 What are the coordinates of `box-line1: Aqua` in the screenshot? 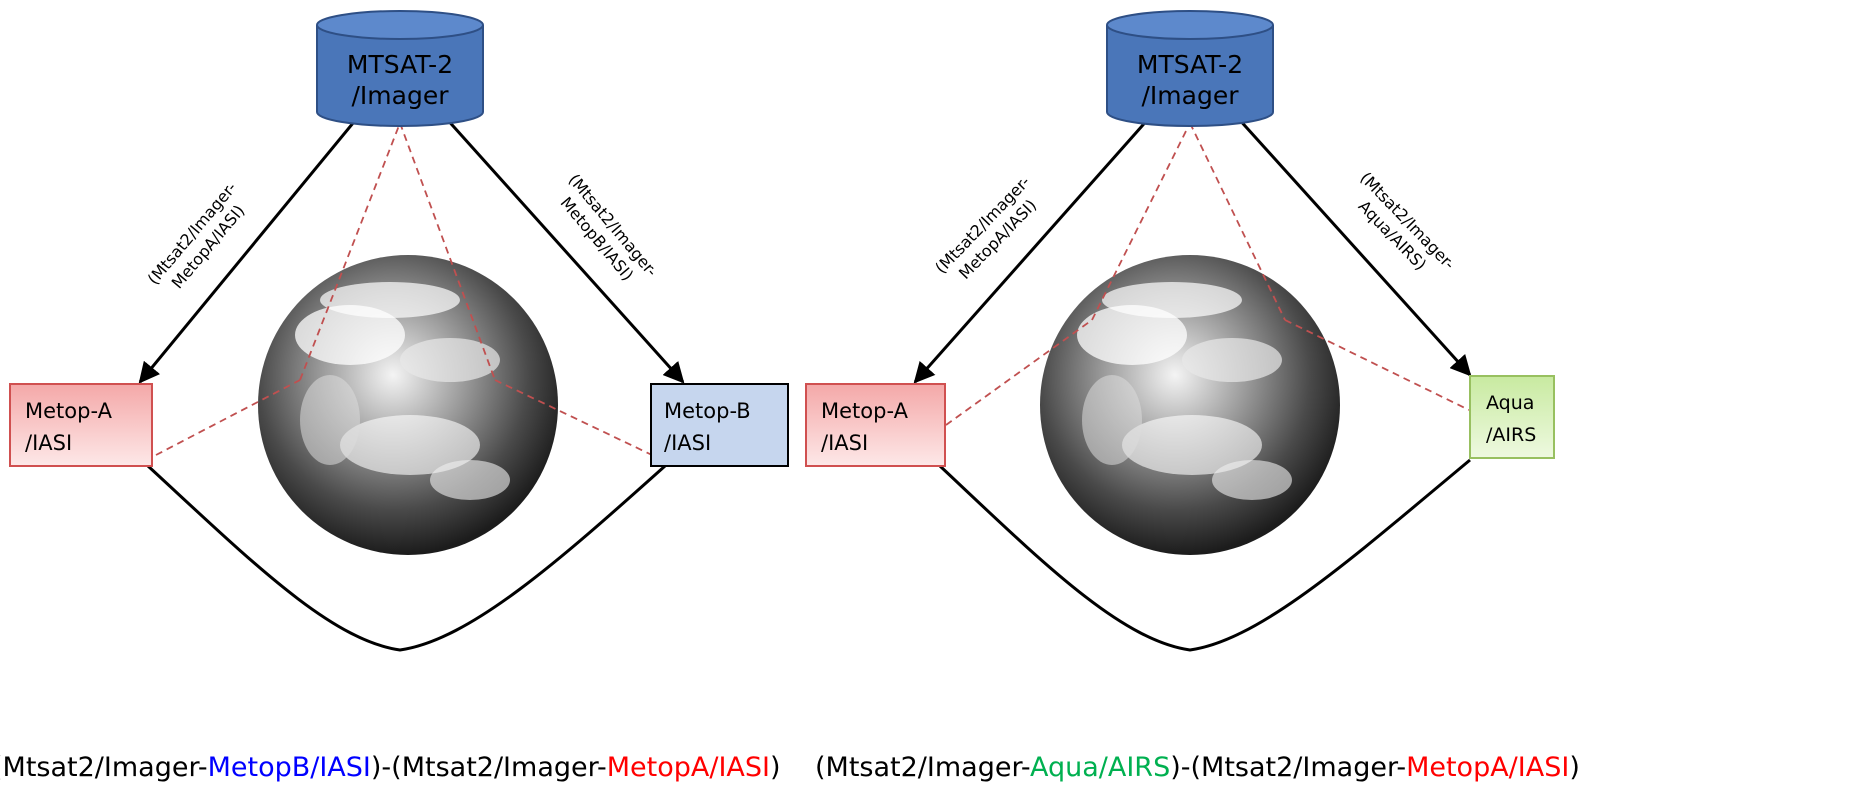 It's located at (1510, 403).